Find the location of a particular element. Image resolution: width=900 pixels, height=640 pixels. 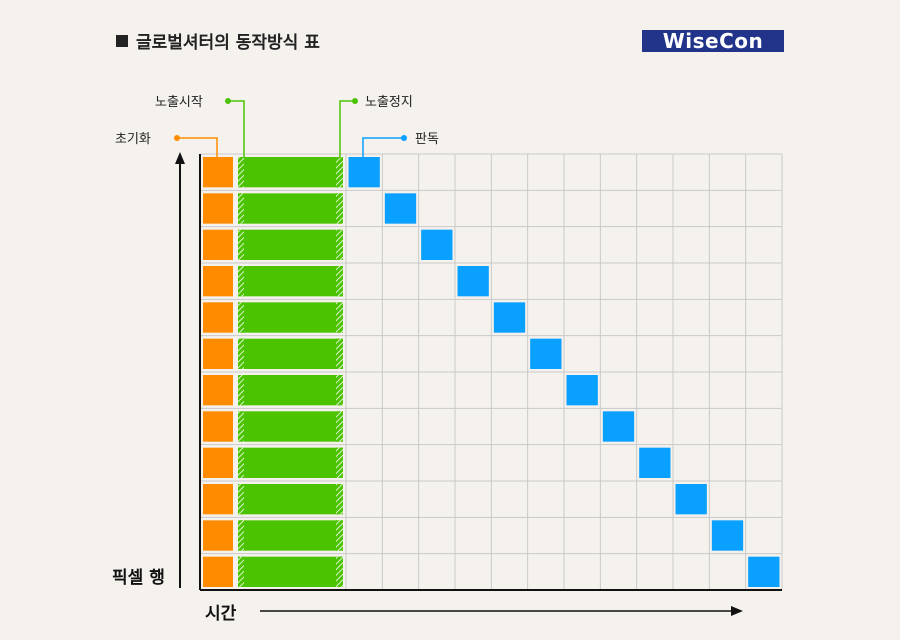

page-title: 글로벌셔터의 동작방식 표 is located at coordinates (218, 40).